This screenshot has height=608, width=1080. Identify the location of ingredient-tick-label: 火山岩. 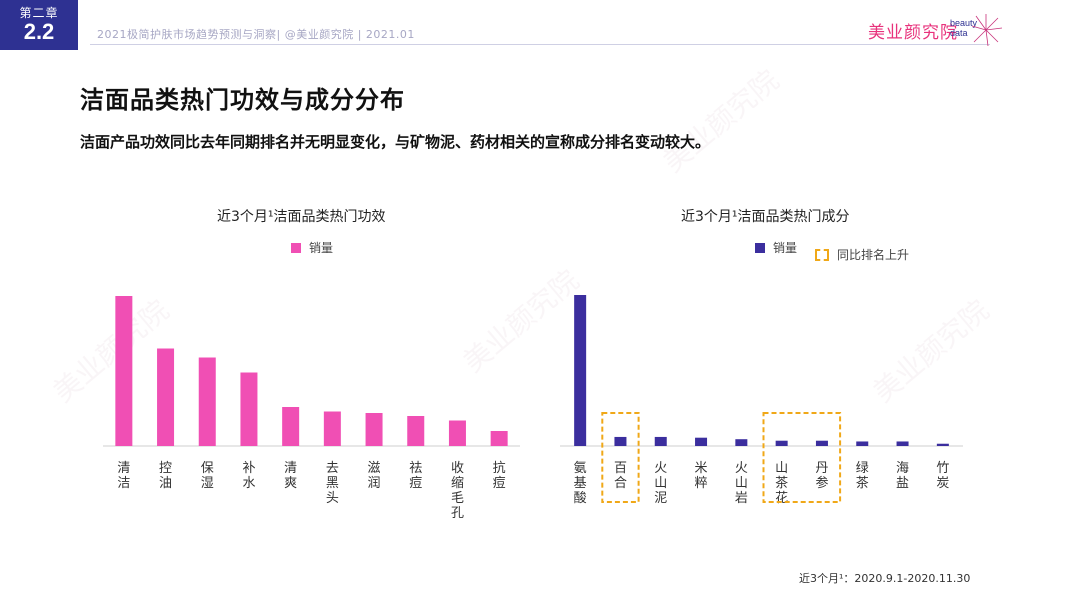
(741, 483).